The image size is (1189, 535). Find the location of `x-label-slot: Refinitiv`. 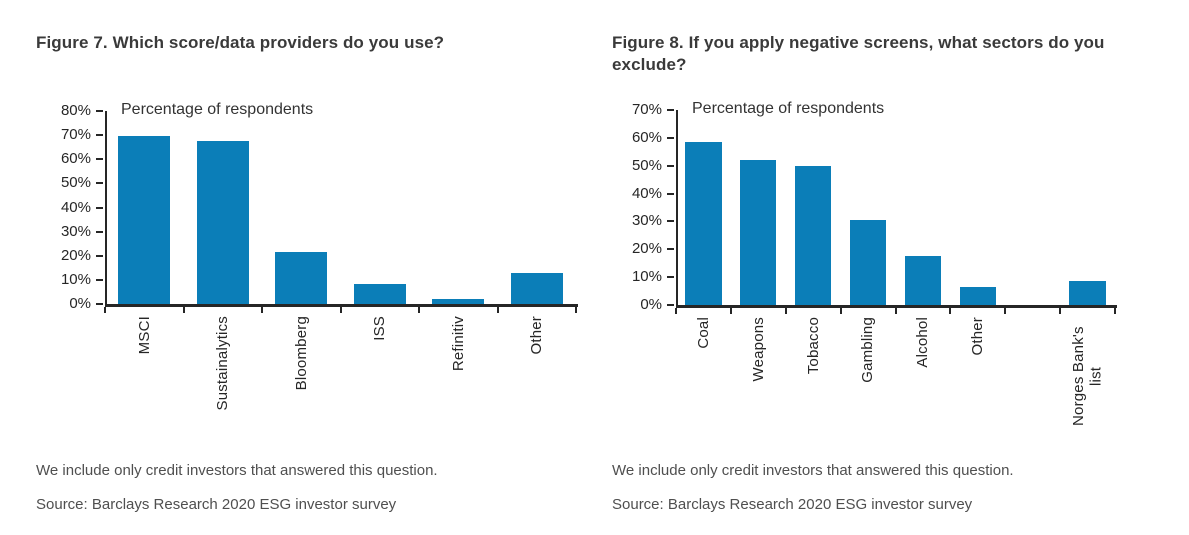

x-label-slot: Refinitiv is located at coordinates (458, 383).